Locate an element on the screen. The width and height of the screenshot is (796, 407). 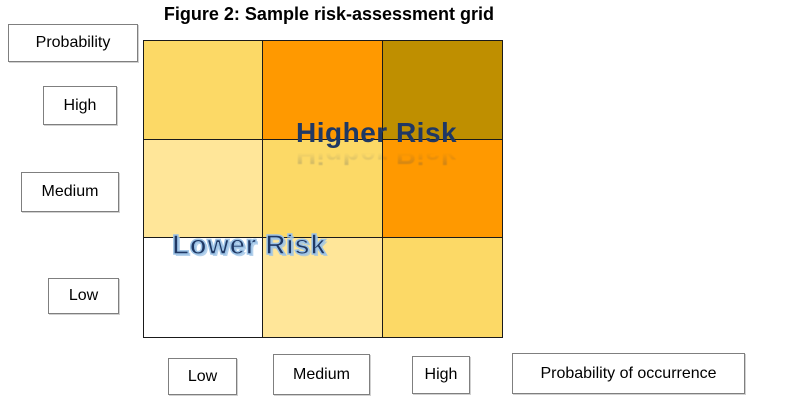
row-label-low: Low is located at coordinates (83, 296).